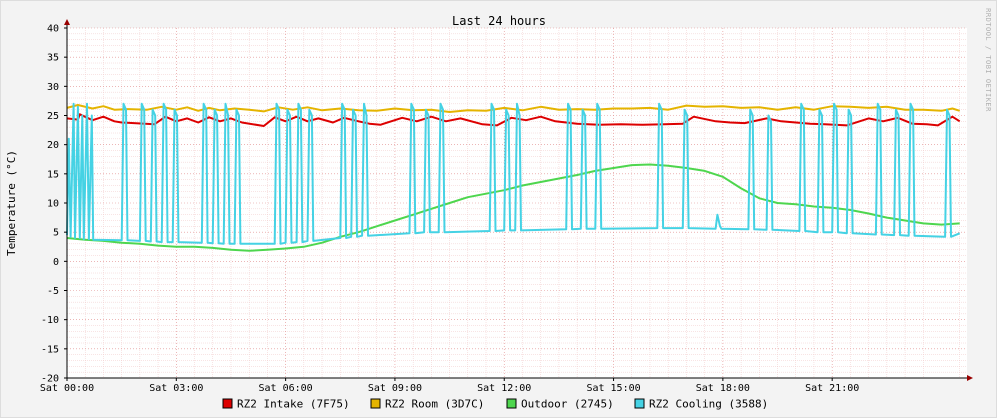  What do you see at coordinates (56, 233) in the screenshot?
I see `y-tick-label: 5` at bounding box center [56, 233].